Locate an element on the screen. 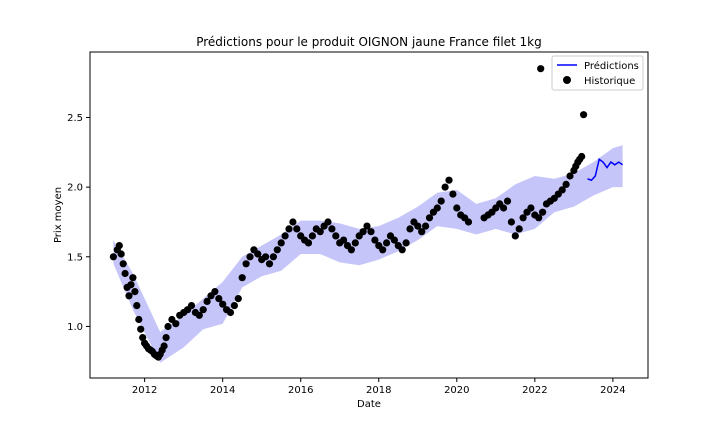  x-tick-label: 2022 is located at coordinates (534, 390).